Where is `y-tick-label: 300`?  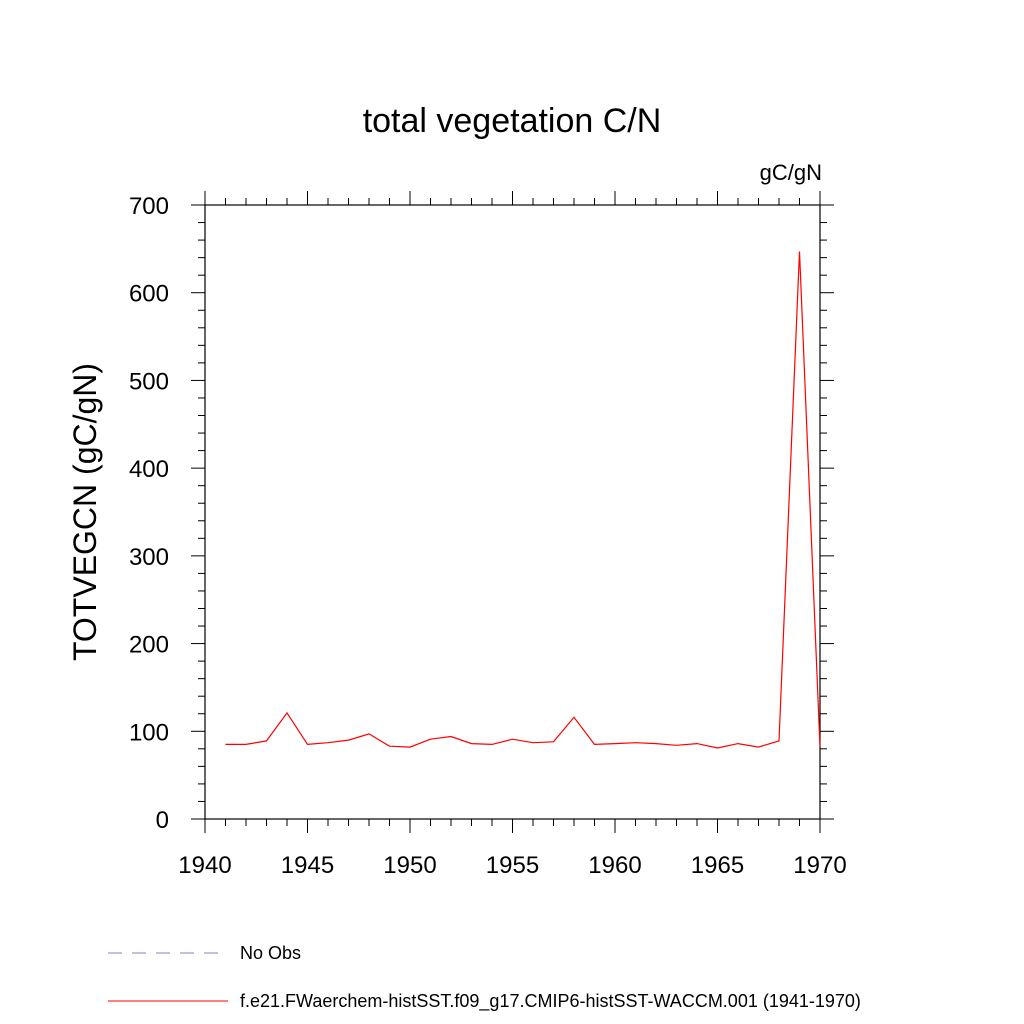
y-tick-label: 300 is located at coordinates (149, 557).